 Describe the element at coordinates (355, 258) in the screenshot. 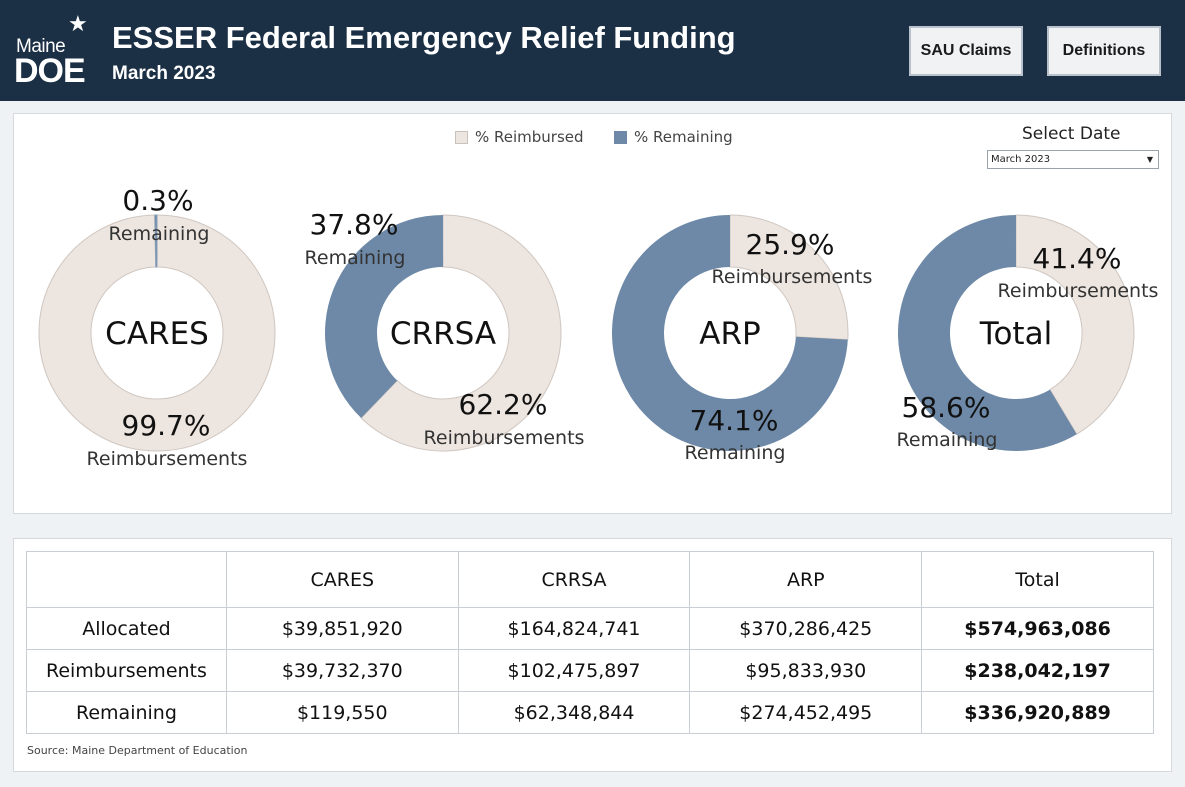

I see `donut-remaining-label-crrsa: Remaining` at that location.